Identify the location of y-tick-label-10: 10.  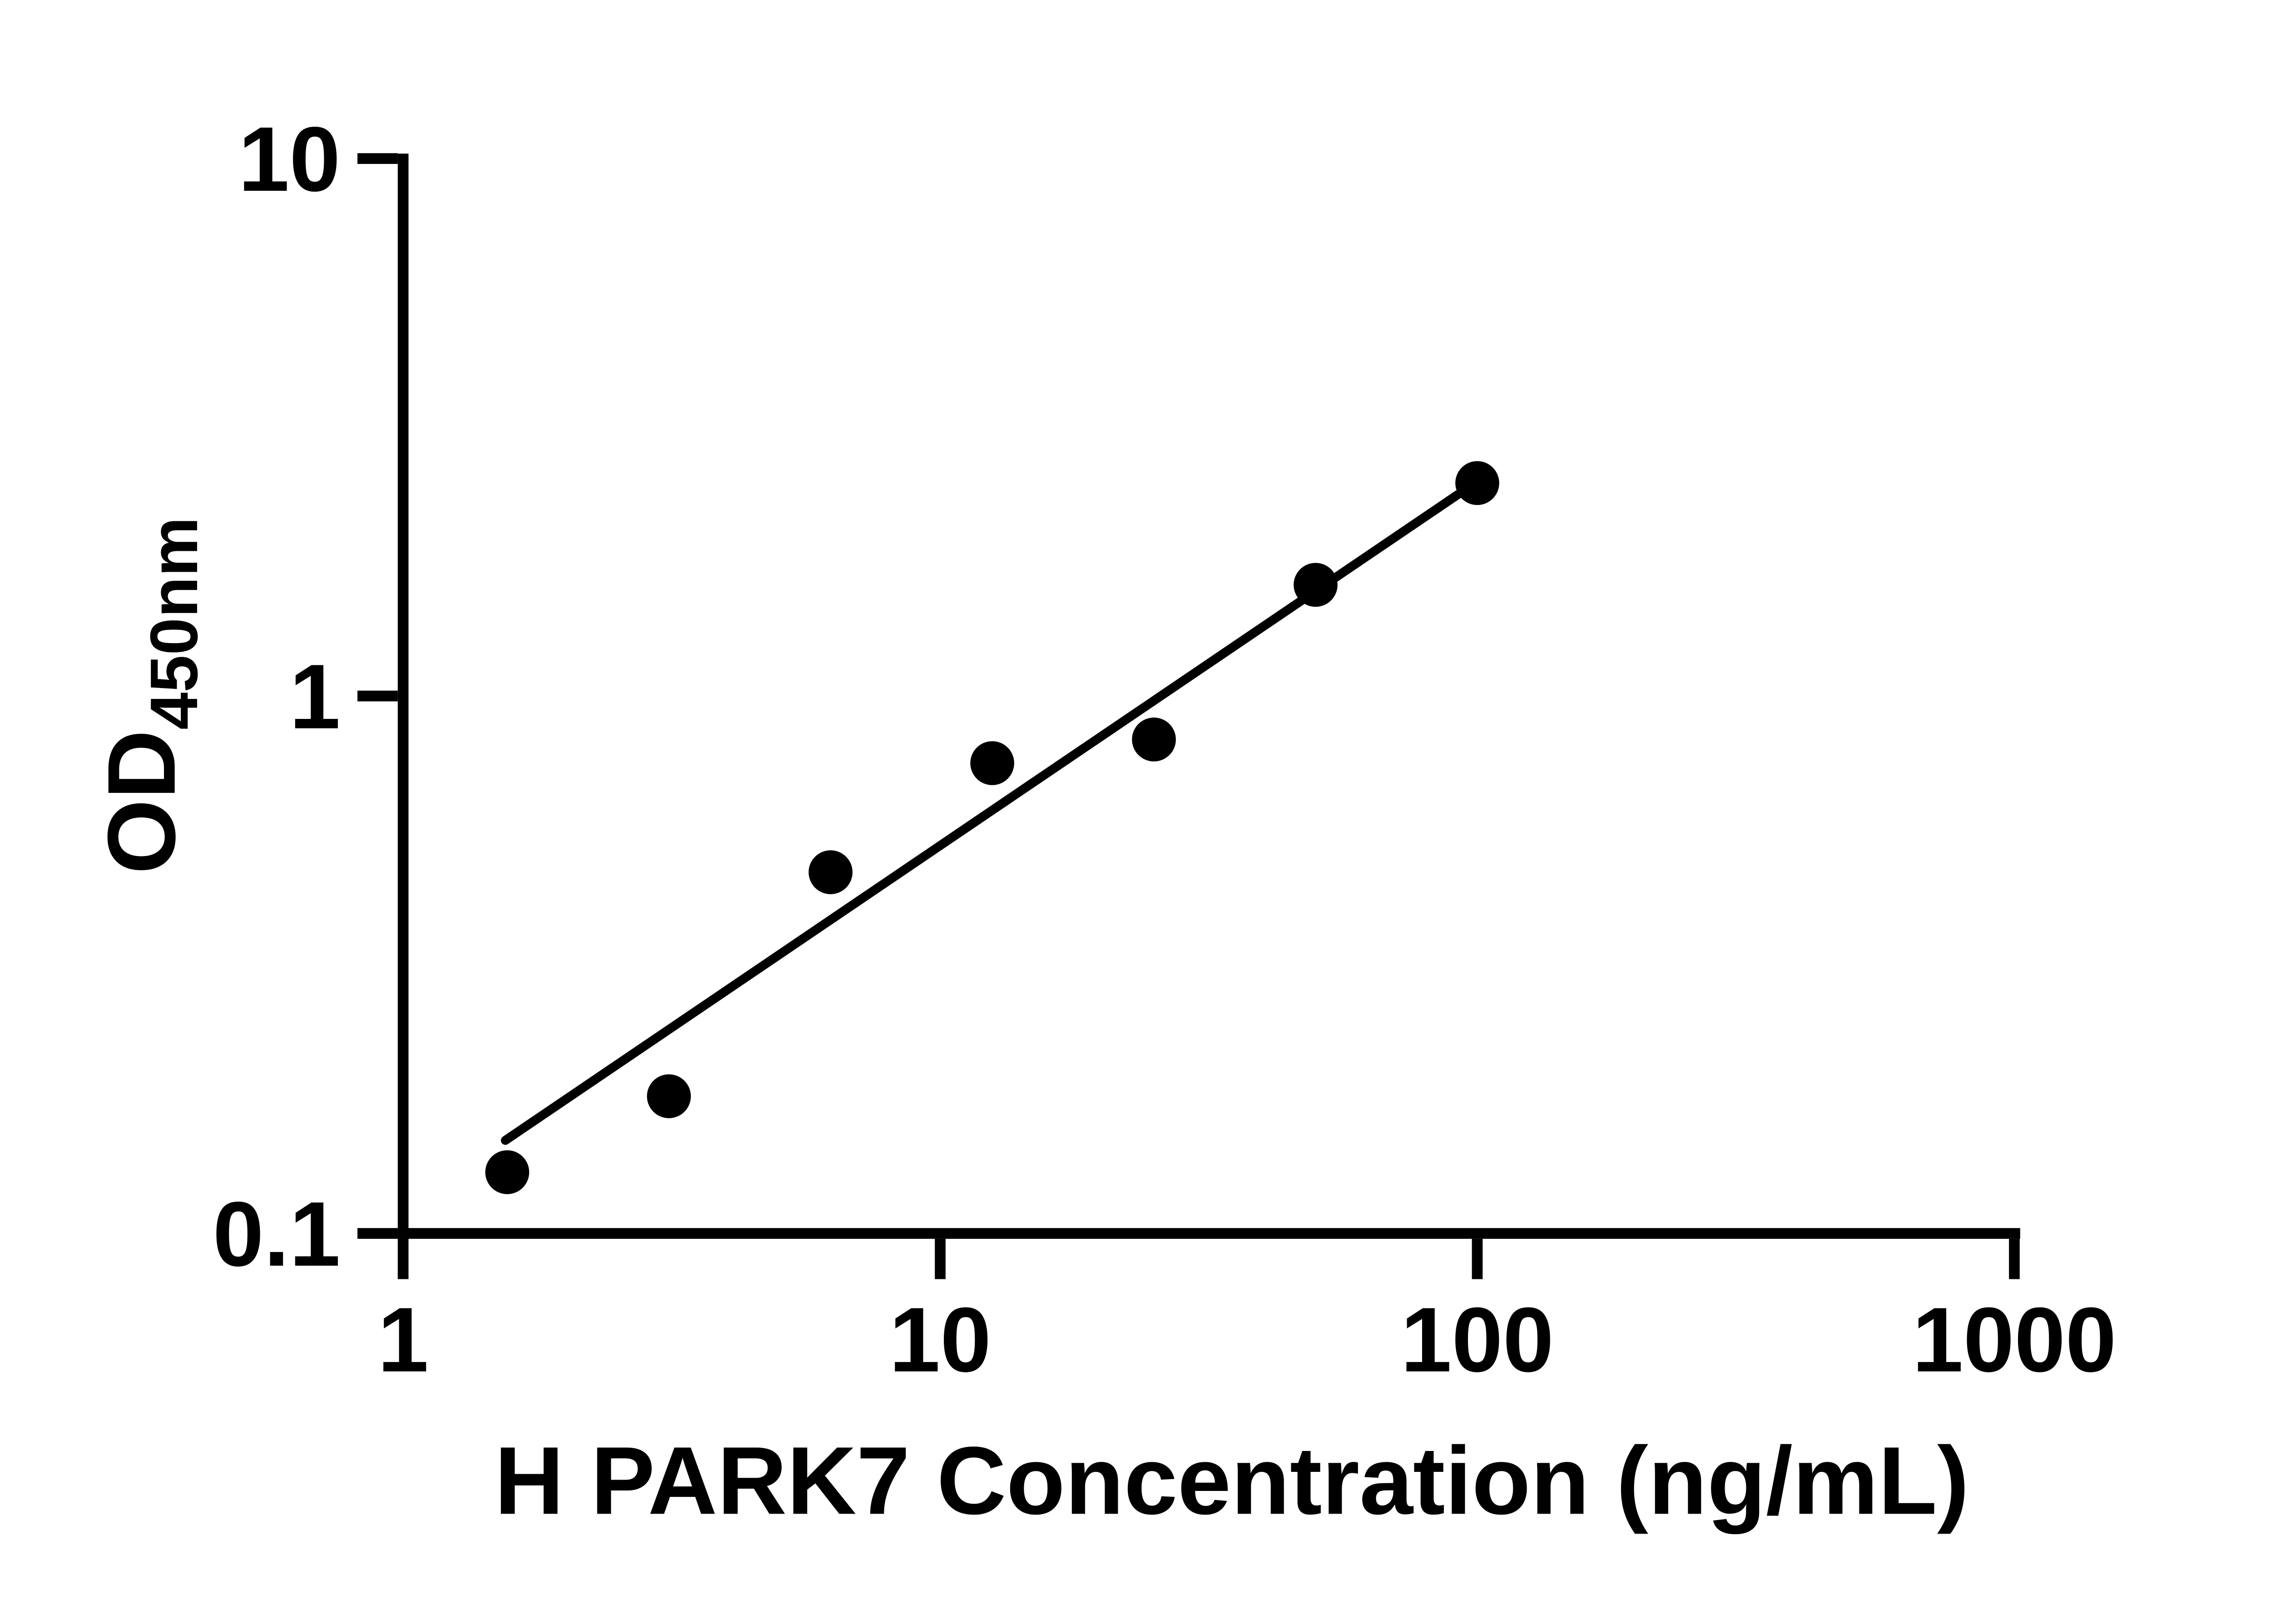
(289, 159).